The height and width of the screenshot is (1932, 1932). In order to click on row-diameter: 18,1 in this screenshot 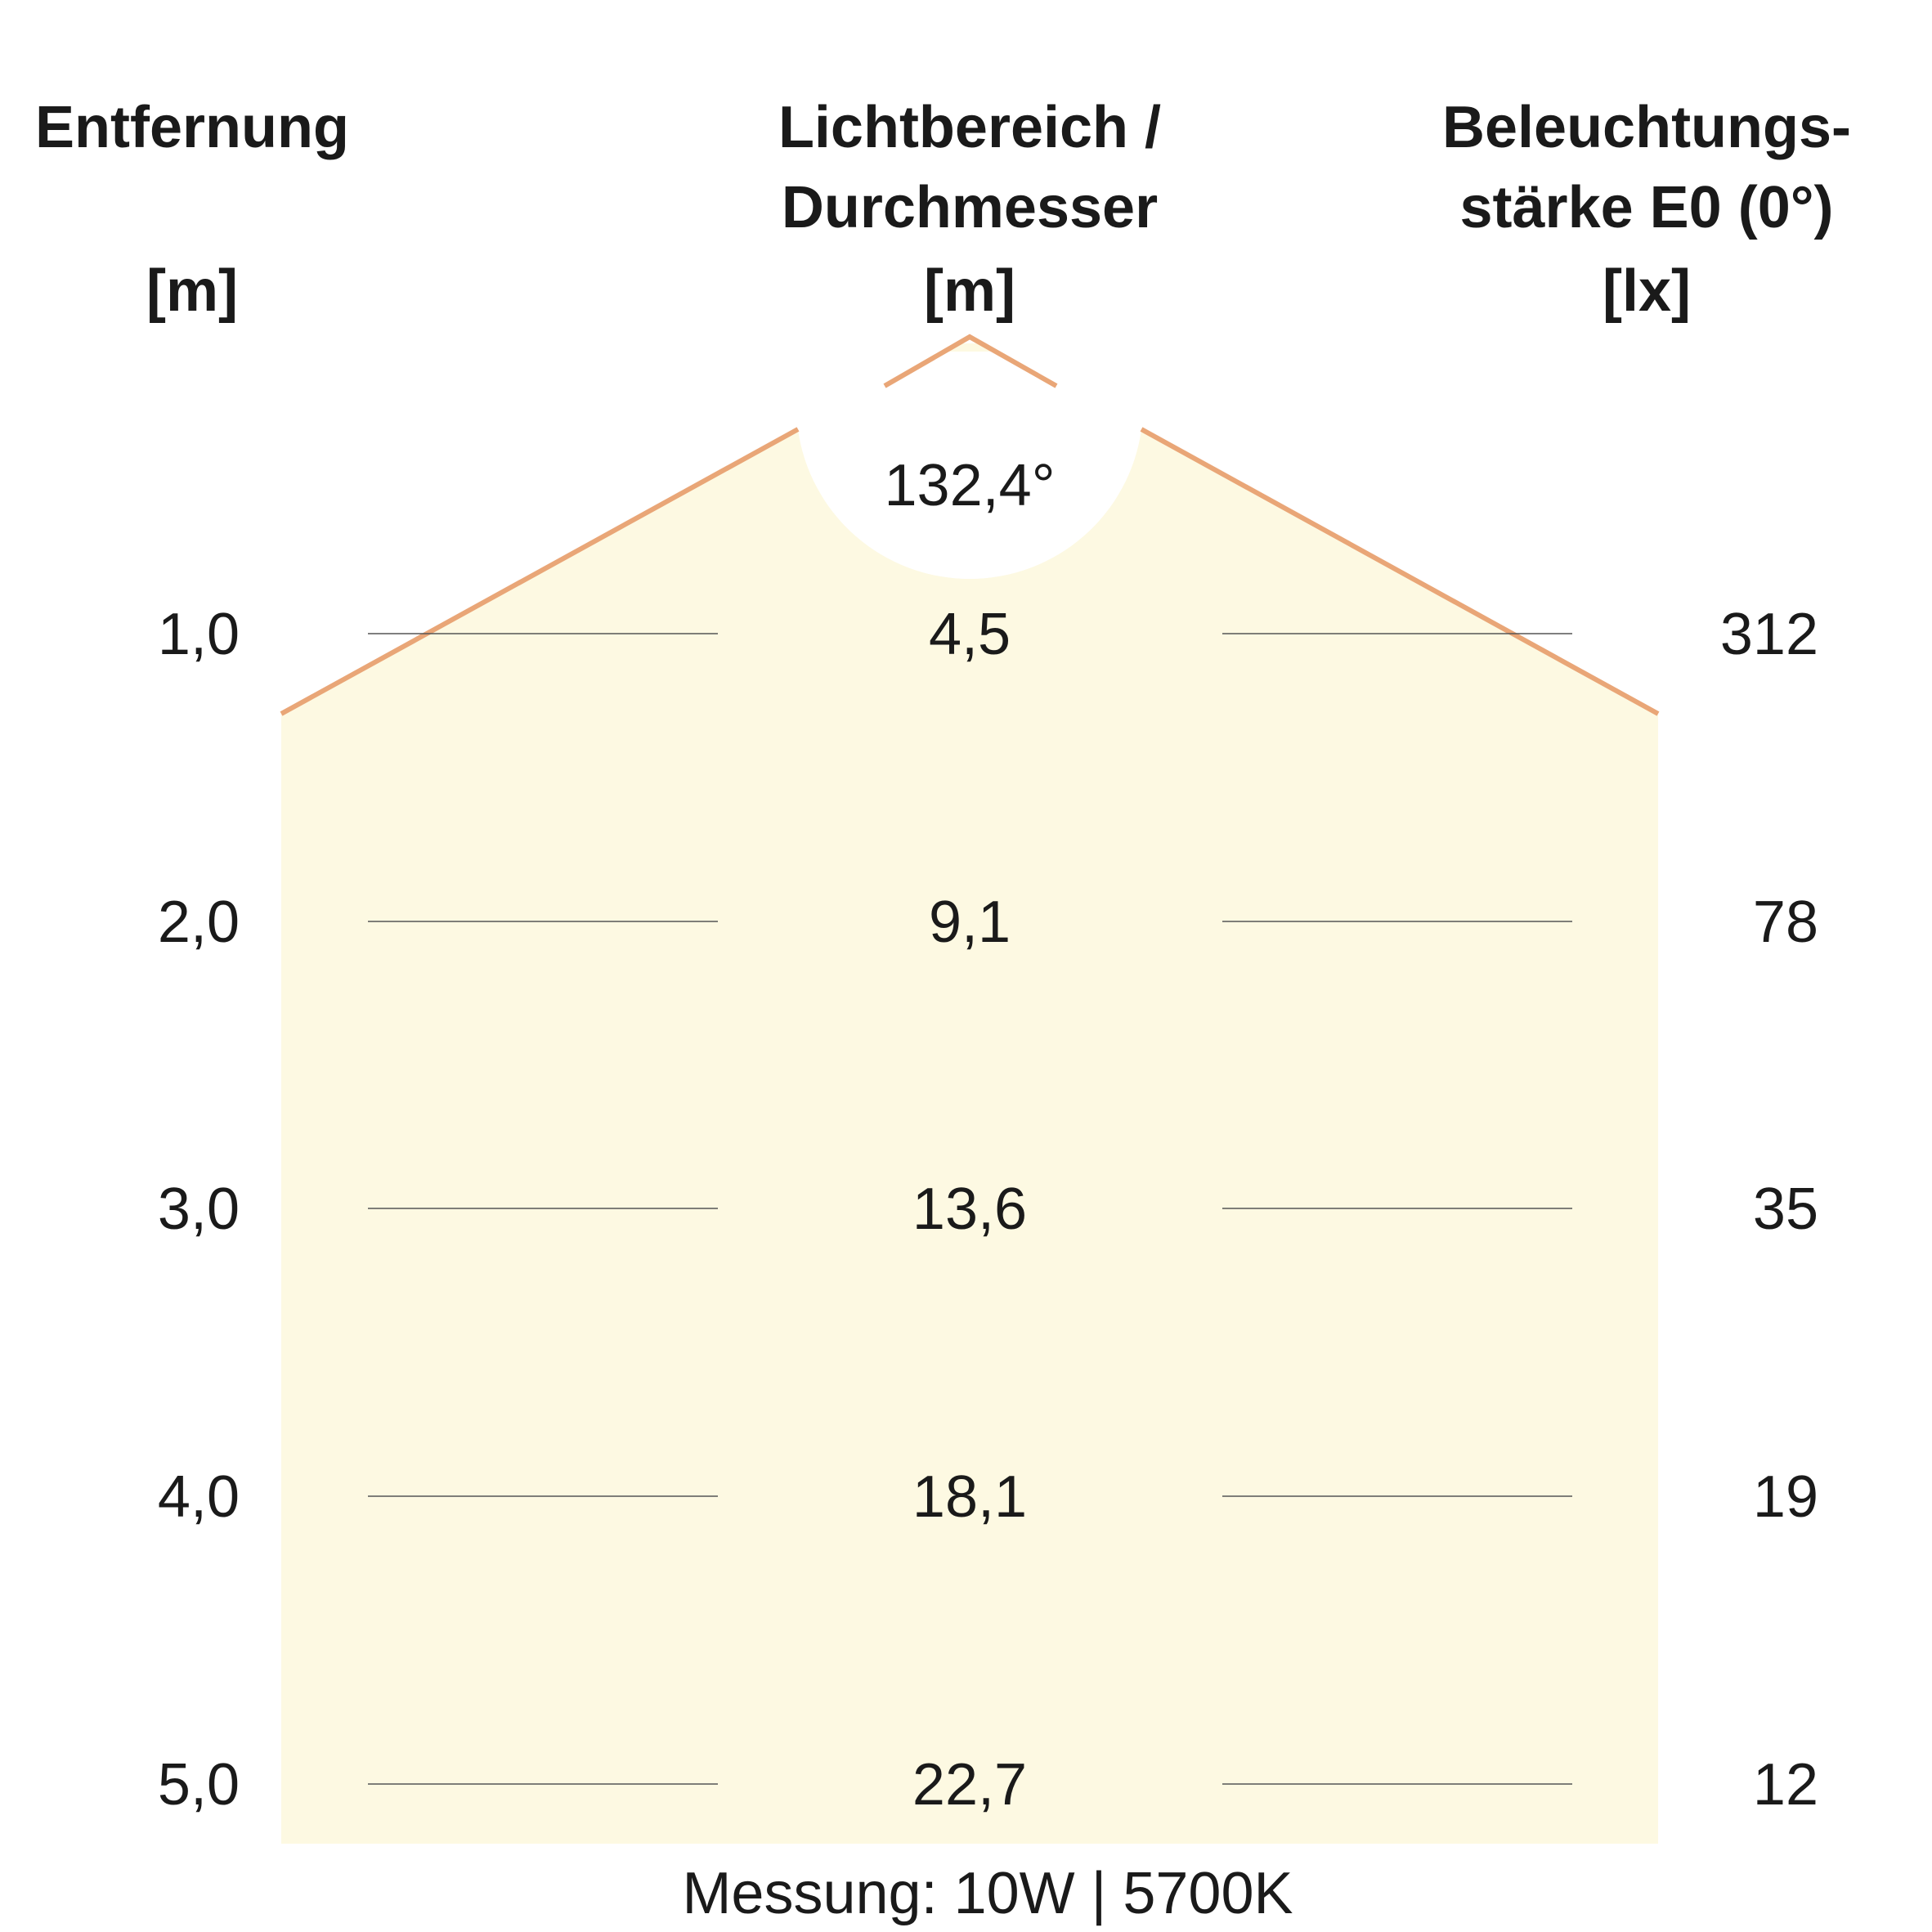, I will do `click(969, 1497)`.